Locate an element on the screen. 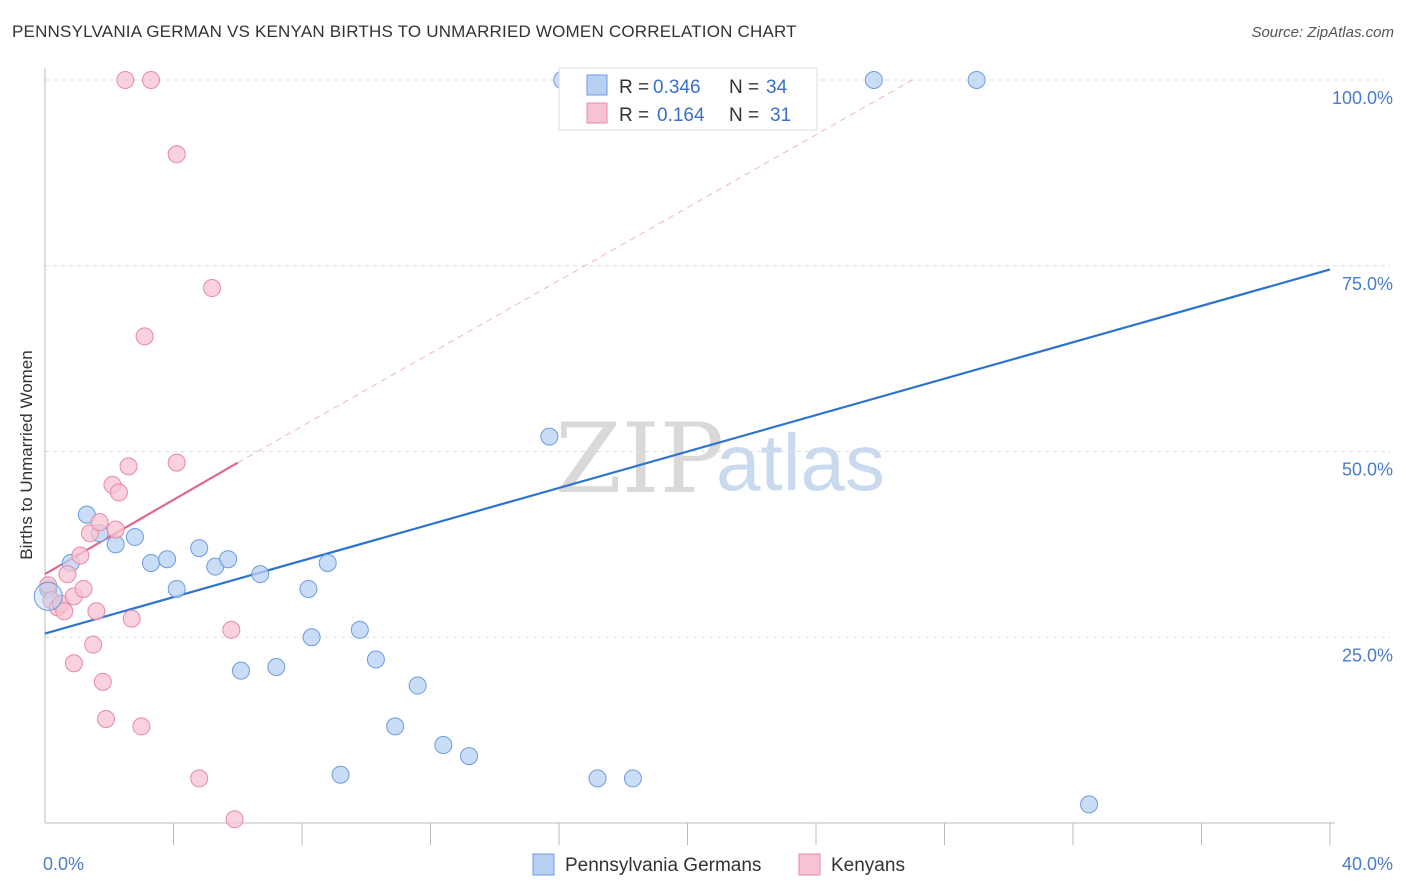  legend: R = 0.346 N = 34 R = 0.164 N = 31 is located at coordinates (688, 99).